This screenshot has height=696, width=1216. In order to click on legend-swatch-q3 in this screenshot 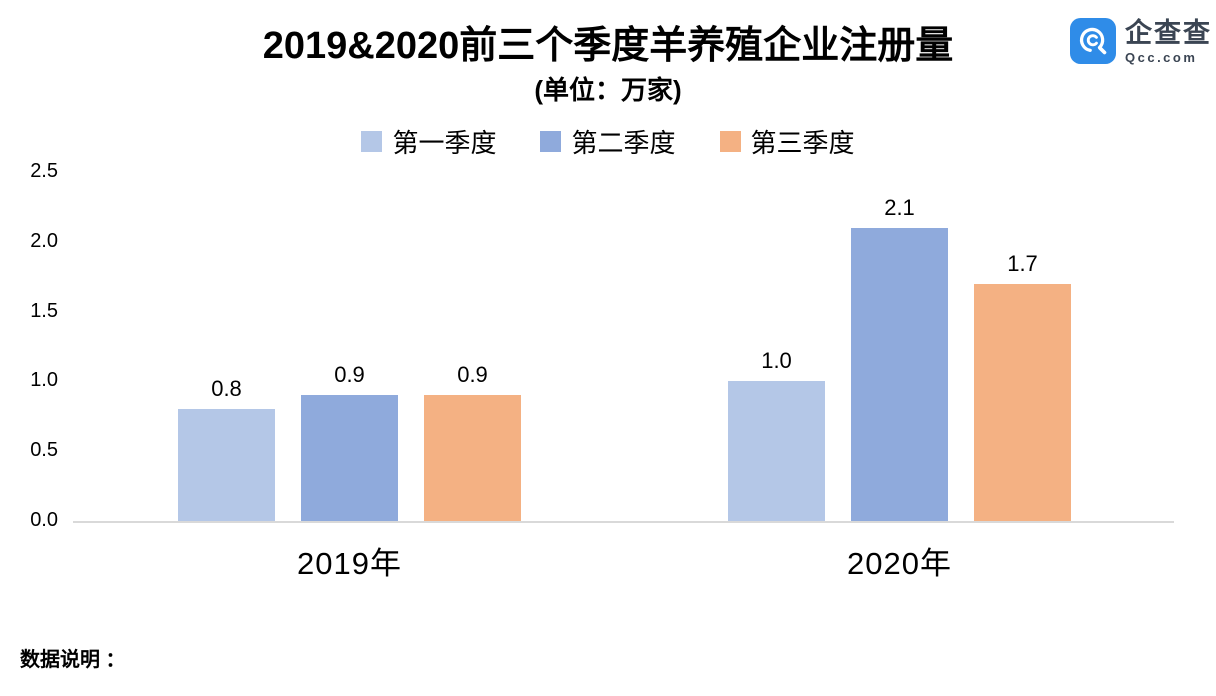, I will do `click(730, 141)`.